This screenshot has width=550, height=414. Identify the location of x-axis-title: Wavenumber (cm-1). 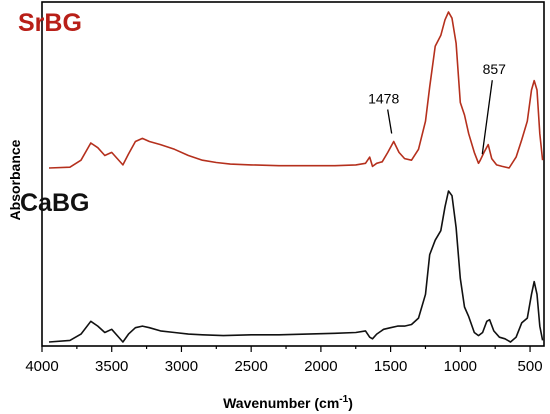
(288, 402).